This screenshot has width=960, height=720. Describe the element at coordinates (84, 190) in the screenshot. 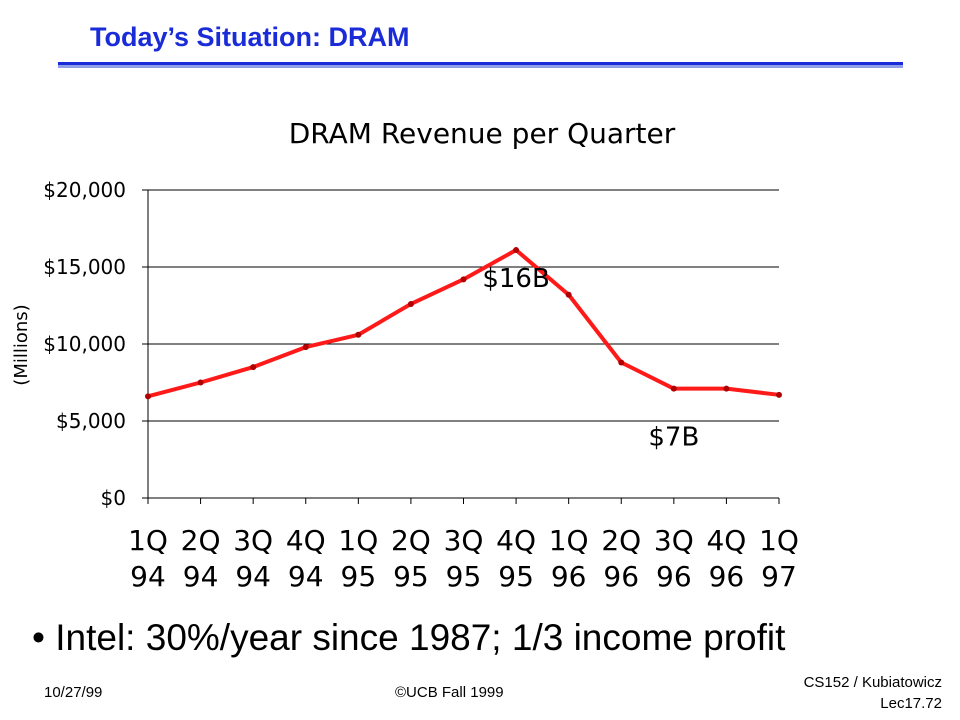

I see `y-tick-label: $20,000` at that location.